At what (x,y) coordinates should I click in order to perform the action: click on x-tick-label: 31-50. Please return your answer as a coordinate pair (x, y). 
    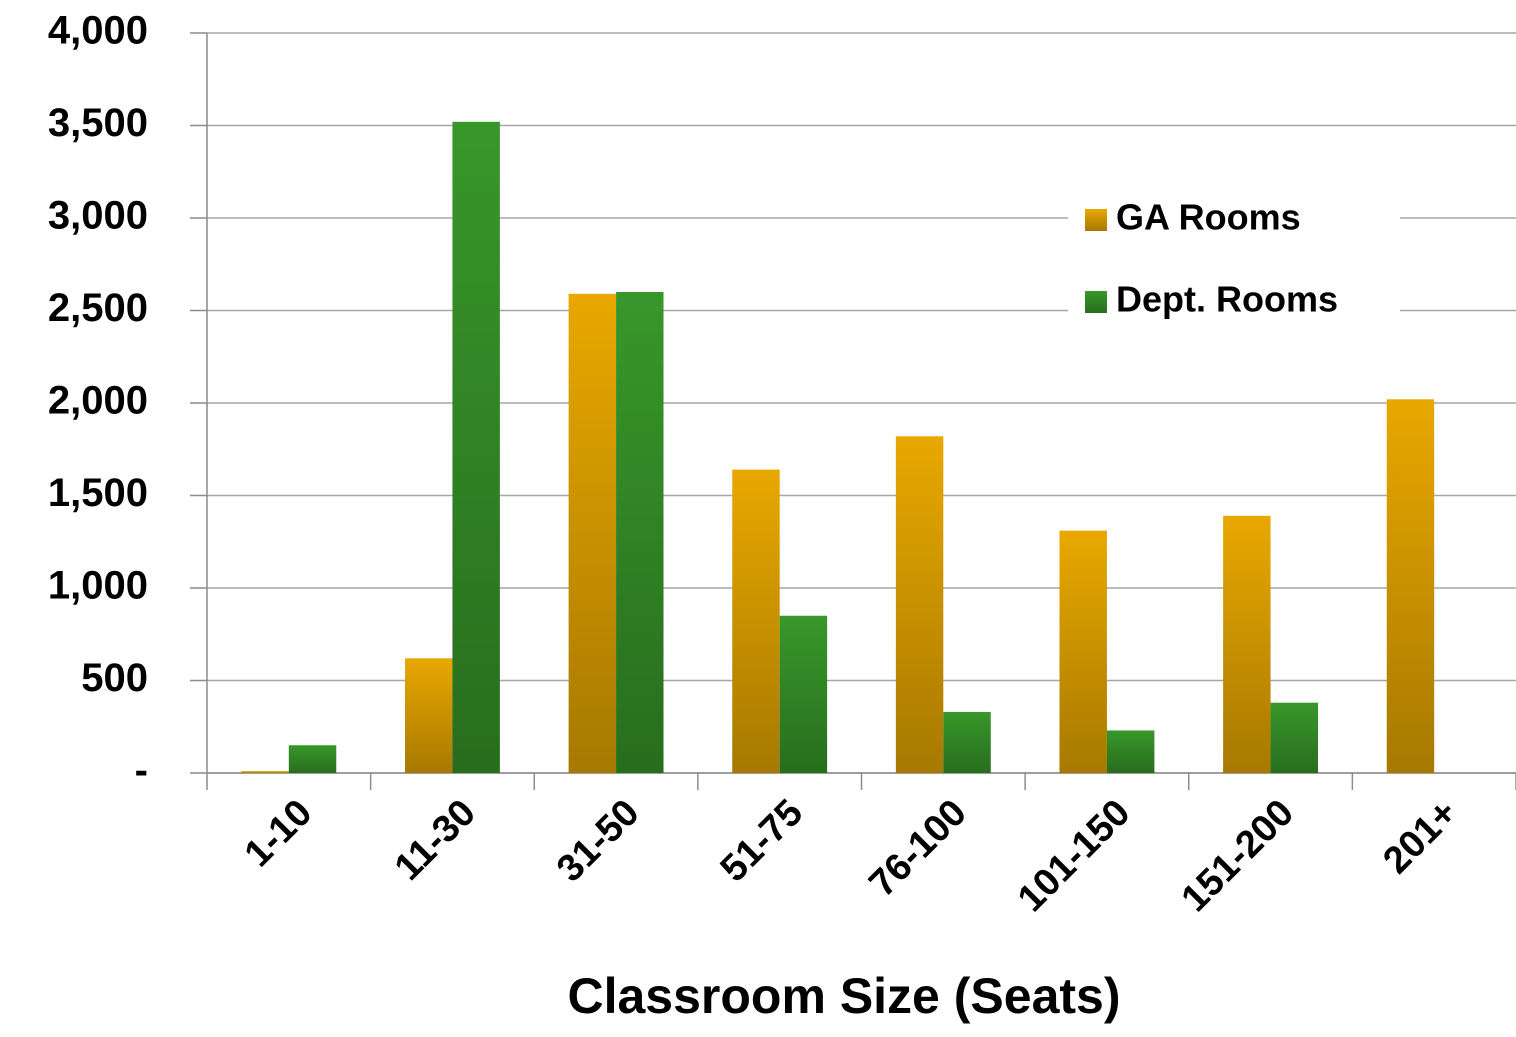
    Looking at the image, I should click on (598, 841).